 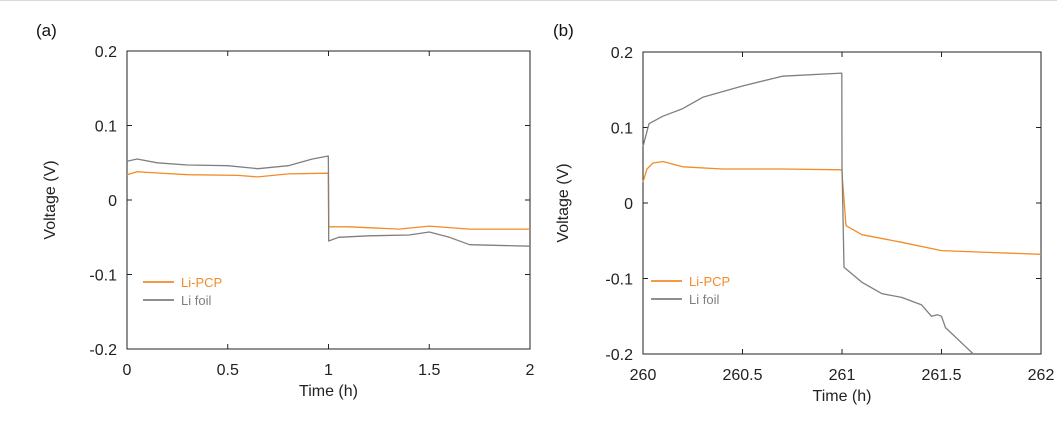 What do you see at coordinates (228, 370) in the screenshot?
I see `x-tick-label: 0.5` at bounding box center [228, 370].